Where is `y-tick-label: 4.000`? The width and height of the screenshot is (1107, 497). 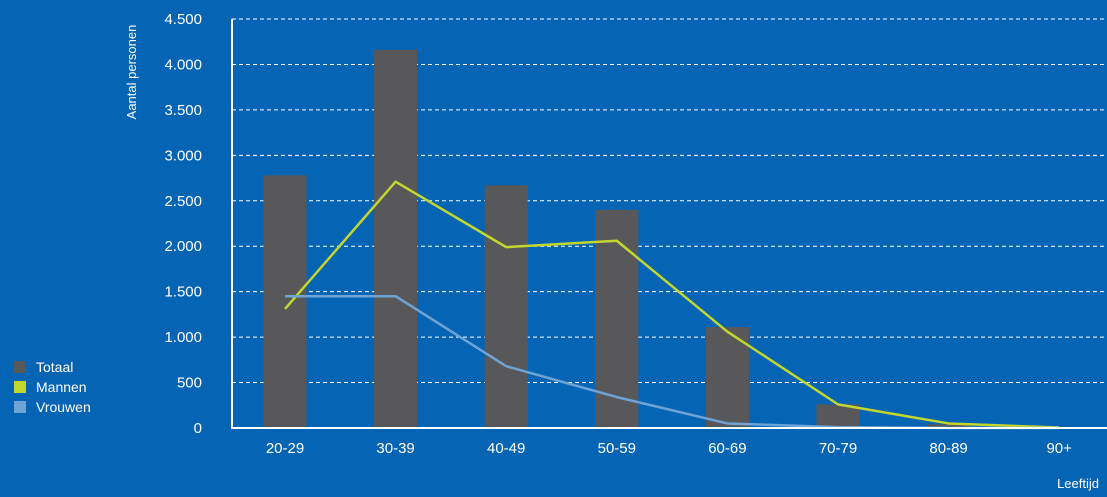
y-tick-label: 4.000 is located at coordinates (183, 64).